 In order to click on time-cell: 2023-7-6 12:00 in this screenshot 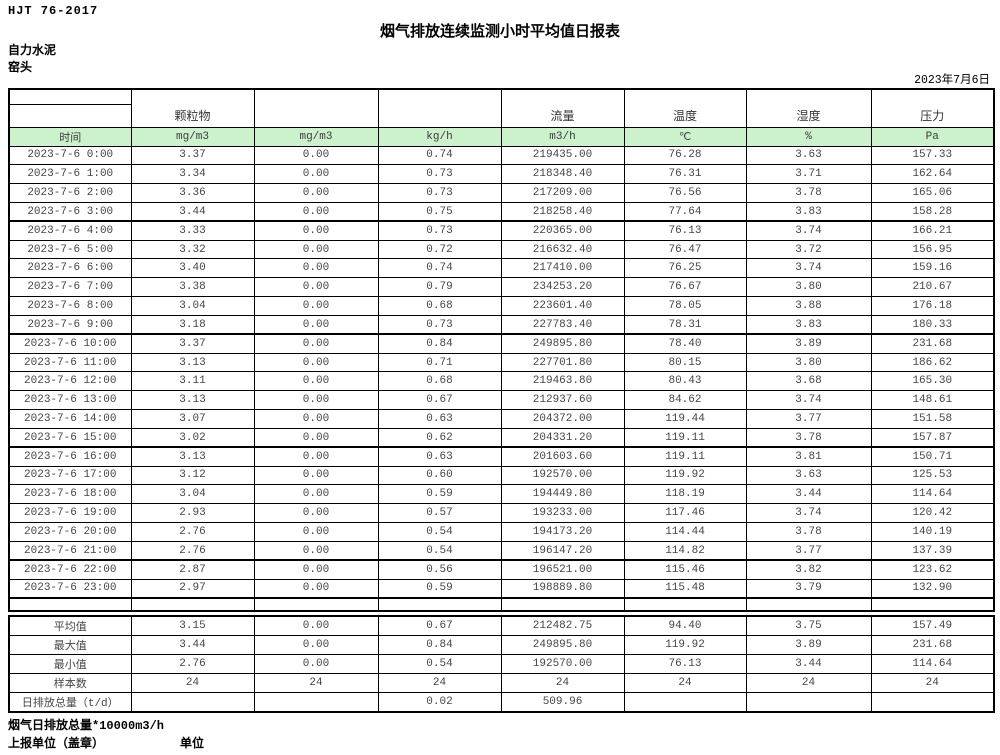, I will do `click(70, 381)`.